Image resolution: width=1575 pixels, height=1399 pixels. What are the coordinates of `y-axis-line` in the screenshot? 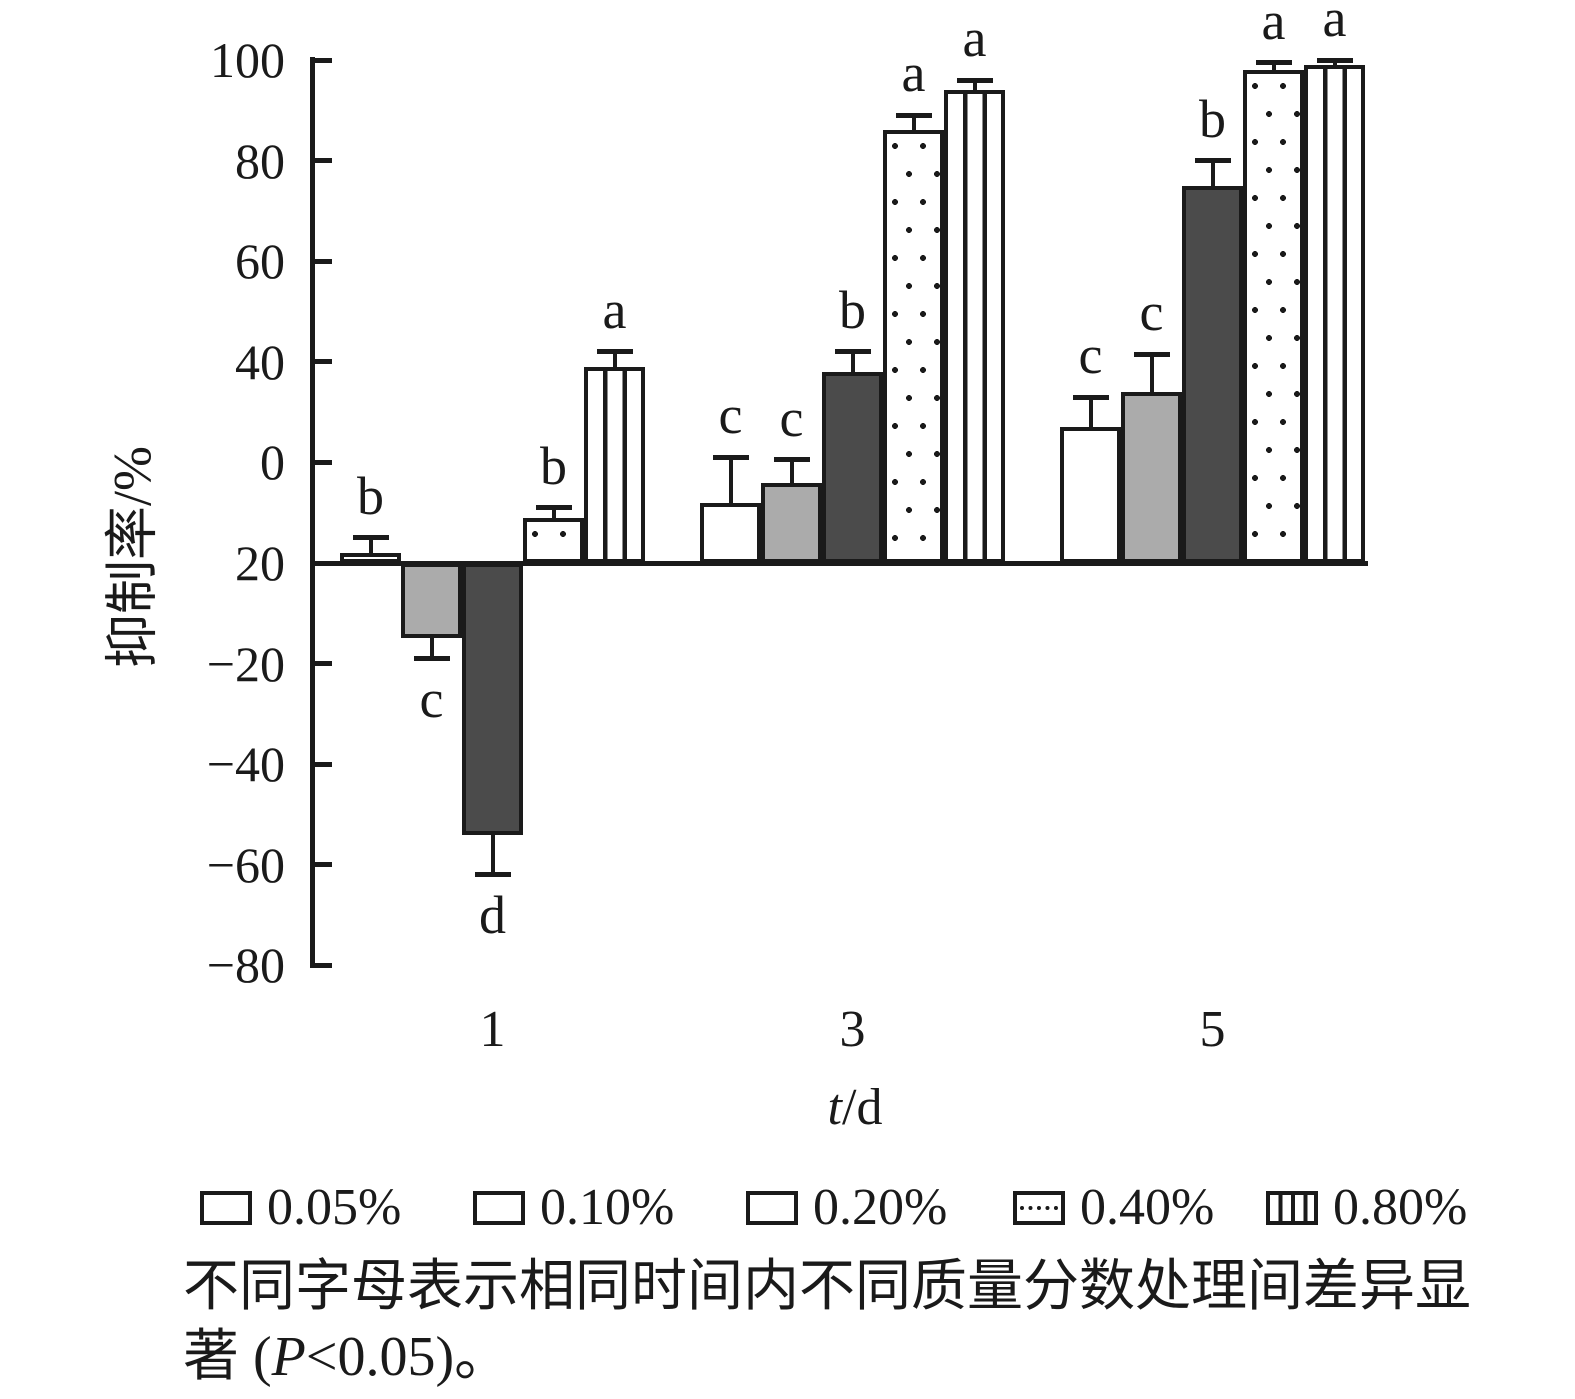 It's located at (312, 512).